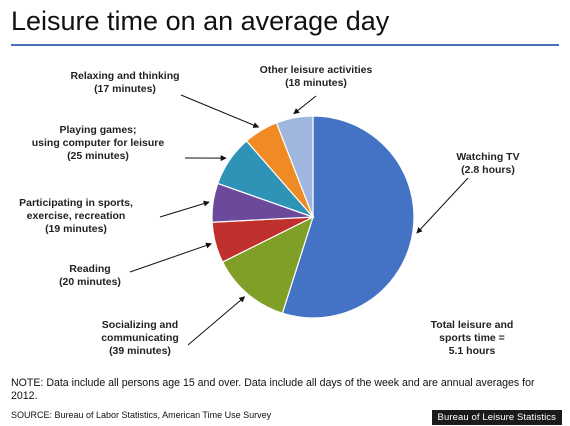  What do you see at coordinates (285, 45) in the screenshot?
I see `title-divider` at bounding box center [285, 45].